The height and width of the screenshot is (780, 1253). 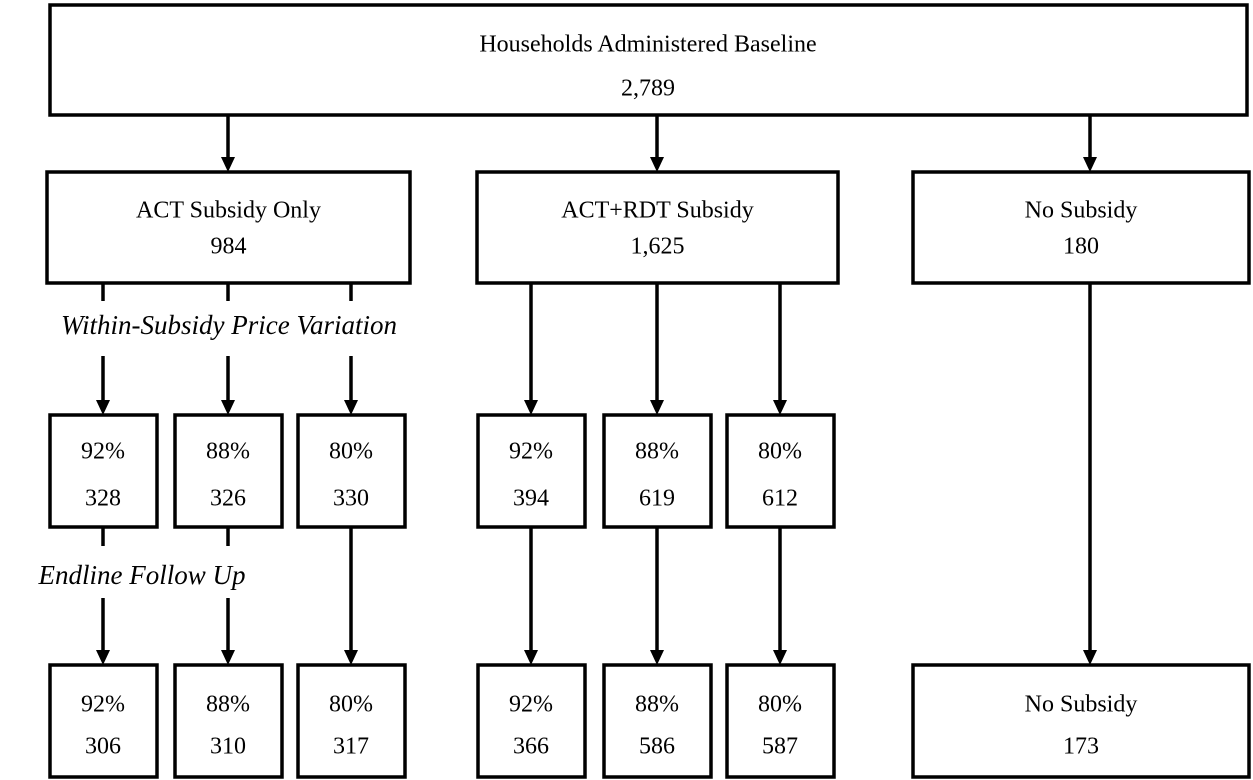 What do you see at coordinates (658, 247) in the screenshot?
I see `arm-count: 1,625` at bounding box center [658, 247].